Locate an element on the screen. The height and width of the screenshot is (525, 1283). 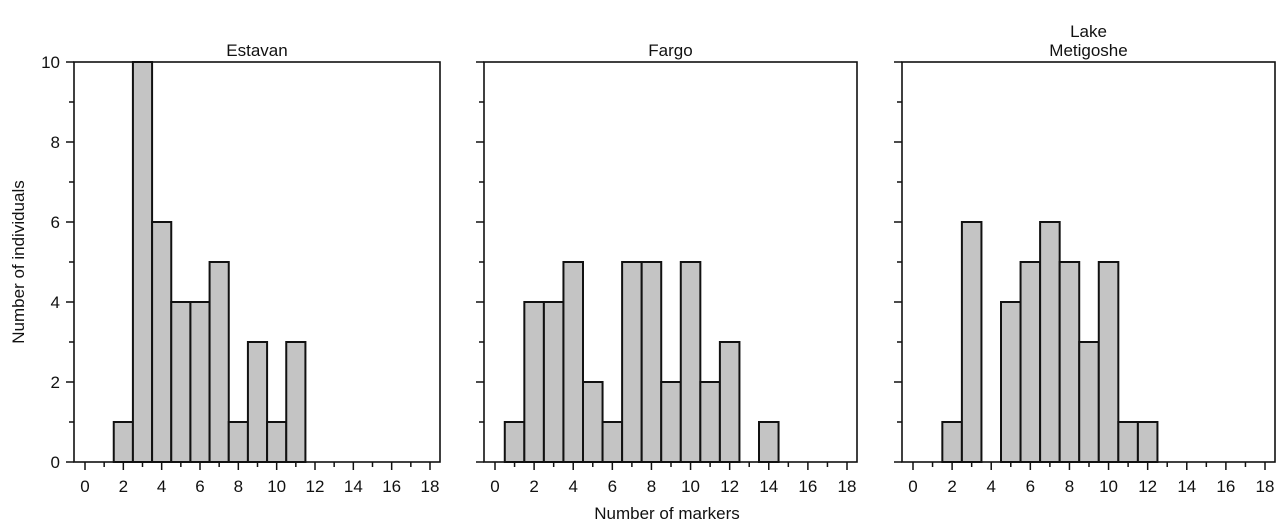
panel-title: Estavan is located at coordinates (256, 50).